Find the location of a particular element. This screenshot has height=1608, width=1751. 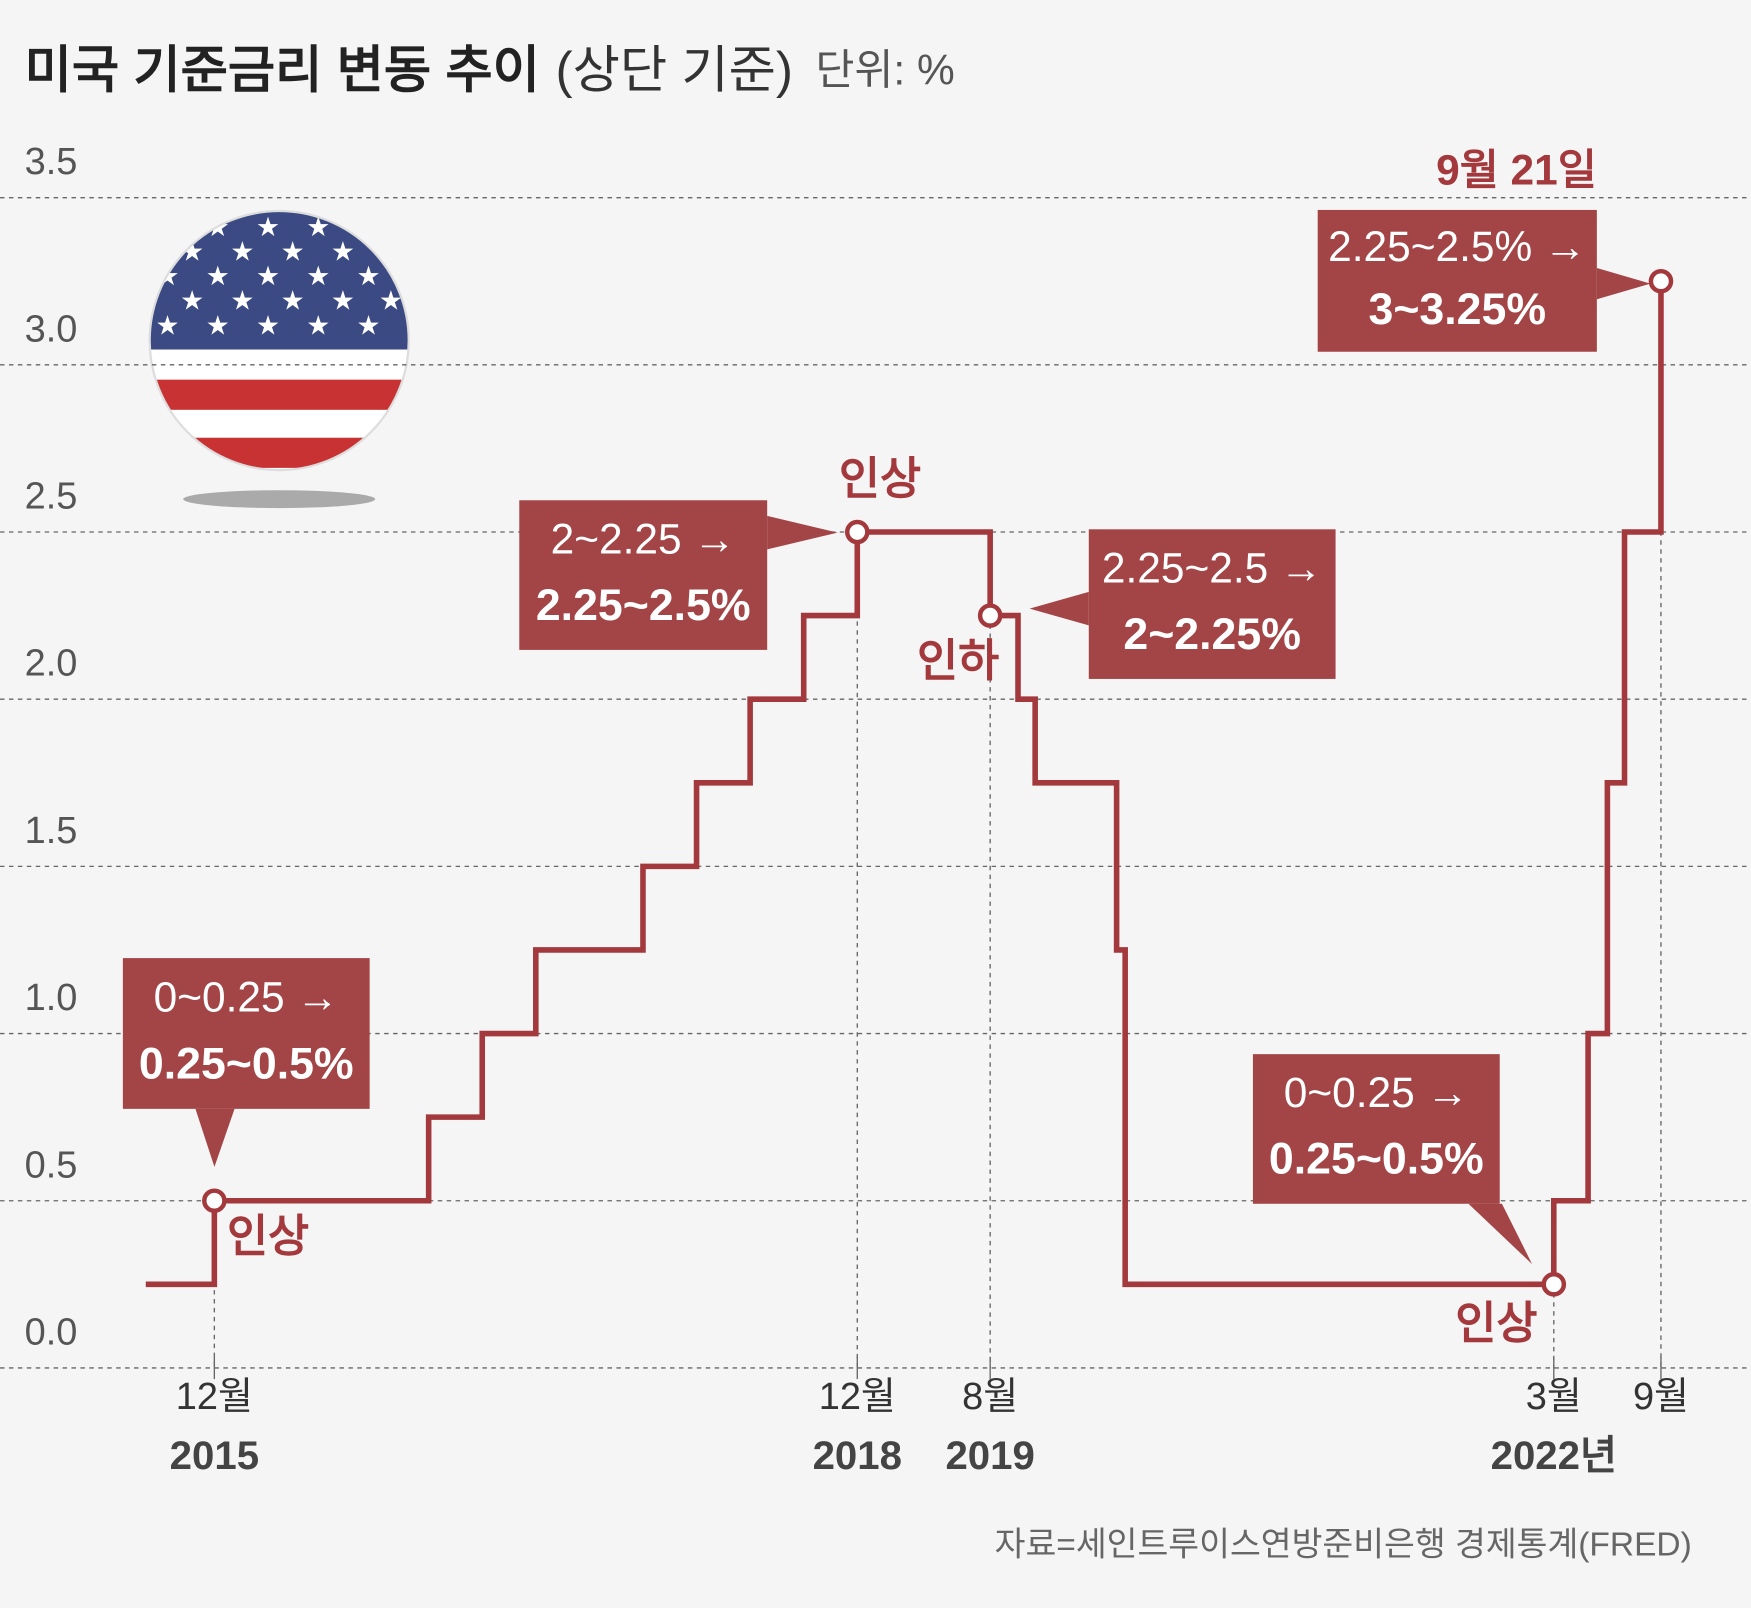

x-year-label: 2022년 is located at coordinates (1554, 1455).